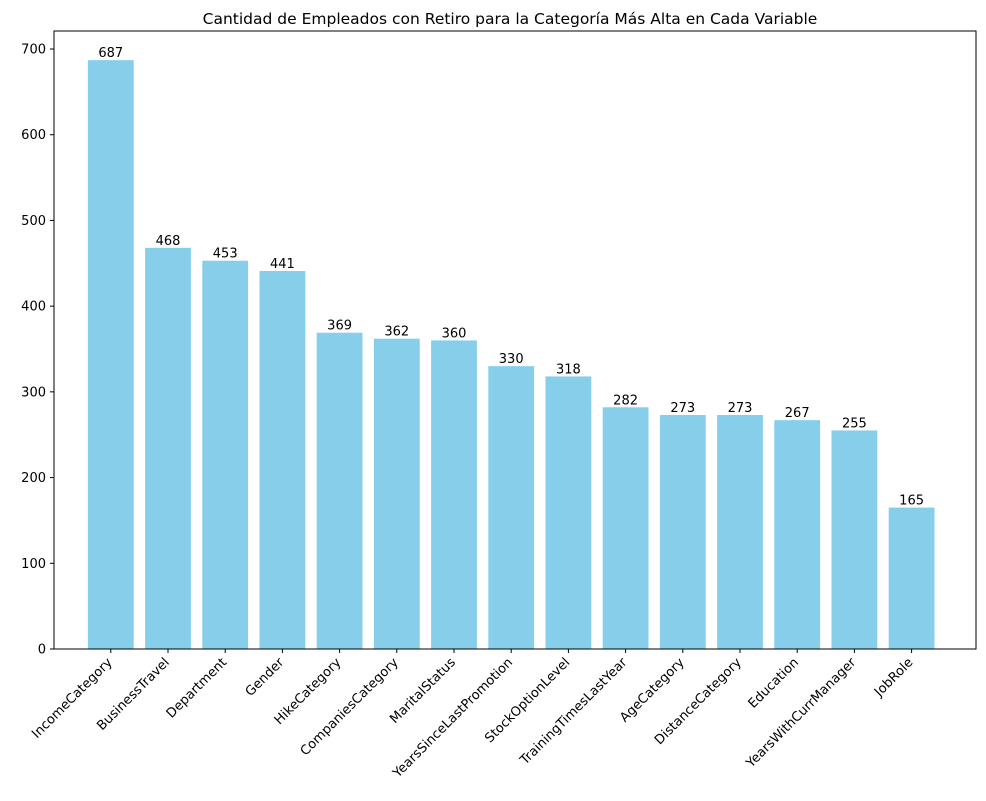 This screenshot has height=801, width=986. I want to click on y-axis: 0 100 200 300 400 500 600 700, so click(37, 350).